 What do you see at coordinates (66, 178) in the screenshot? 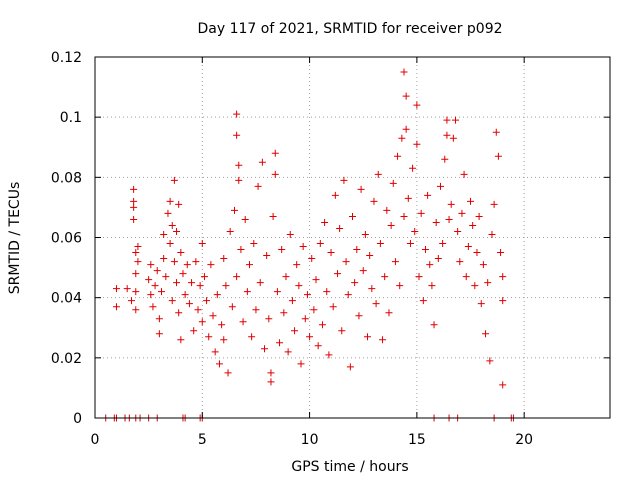
I see `y-tick-label: 0.08` at bounding box center [66, 178].